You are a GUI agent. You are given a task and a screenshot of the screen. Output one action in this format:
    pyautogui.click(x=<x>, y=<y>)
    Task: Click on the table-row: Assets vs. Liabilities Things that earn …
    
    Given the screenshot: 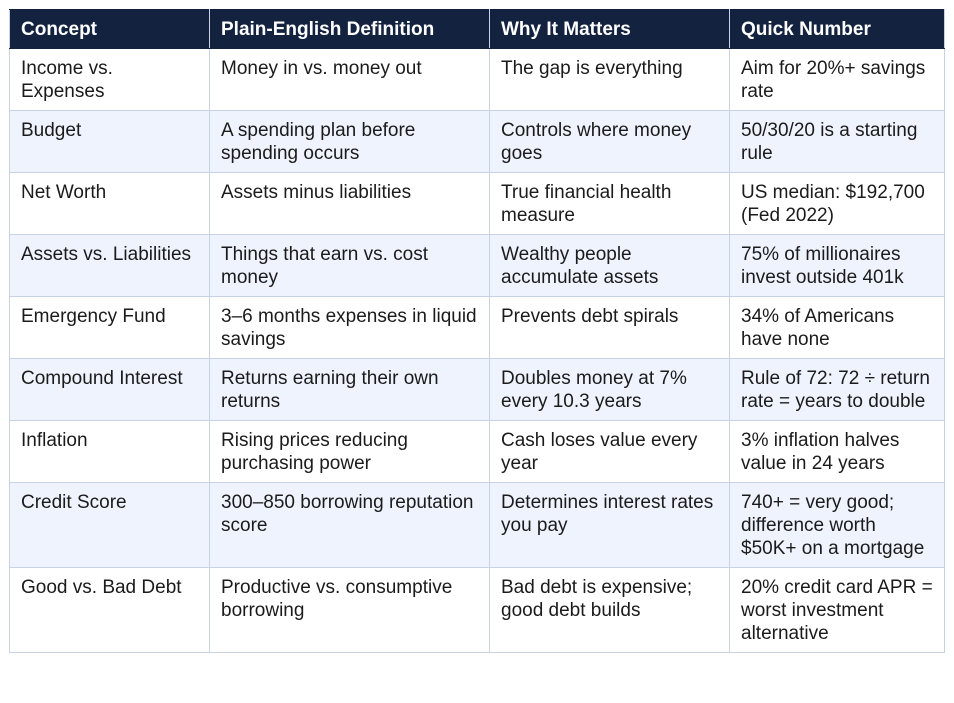 What is the action you would take?
    pyautogui.click(x=477, y=265)
    